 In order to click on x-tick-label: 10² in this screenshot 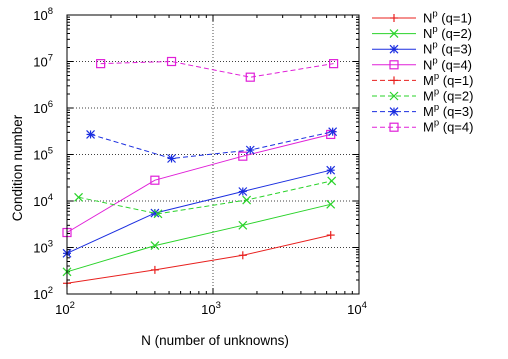, I will do `click(65, 308)`.